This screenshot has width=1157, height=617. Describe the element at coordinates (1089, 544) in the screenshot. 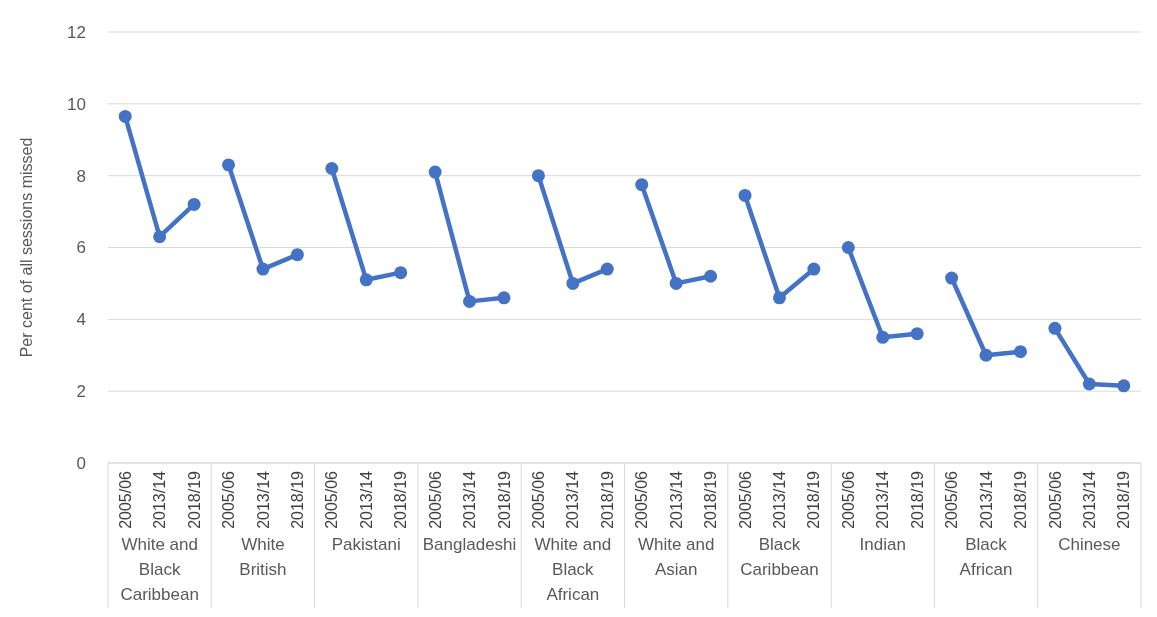

I see `text: Chinese` at that location.